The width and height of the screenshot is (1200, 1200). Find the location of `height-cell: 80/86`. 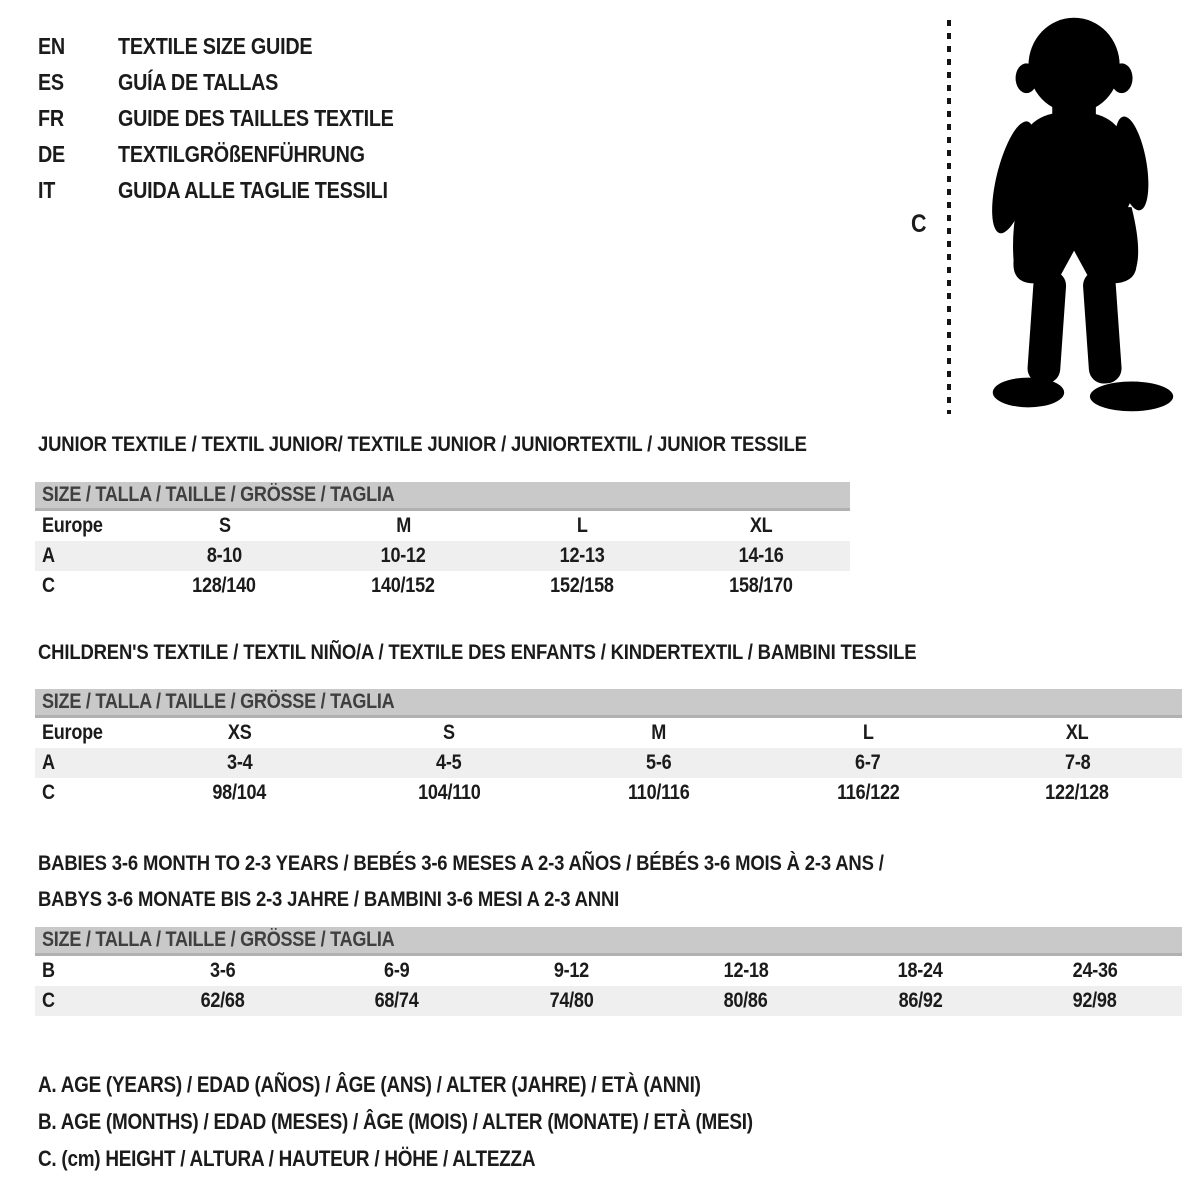

height-cell: 80/86 is located at coordinates (745, 1000).